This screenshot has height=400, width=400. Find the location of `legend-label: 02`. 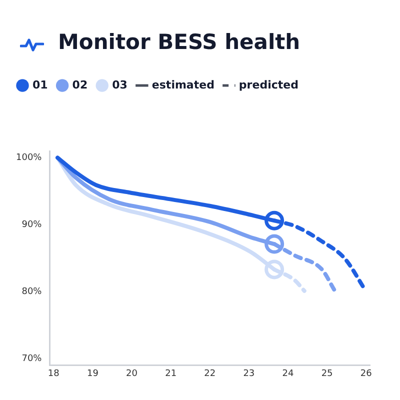

legend-label: 02 is located at coordinates (80, 85).